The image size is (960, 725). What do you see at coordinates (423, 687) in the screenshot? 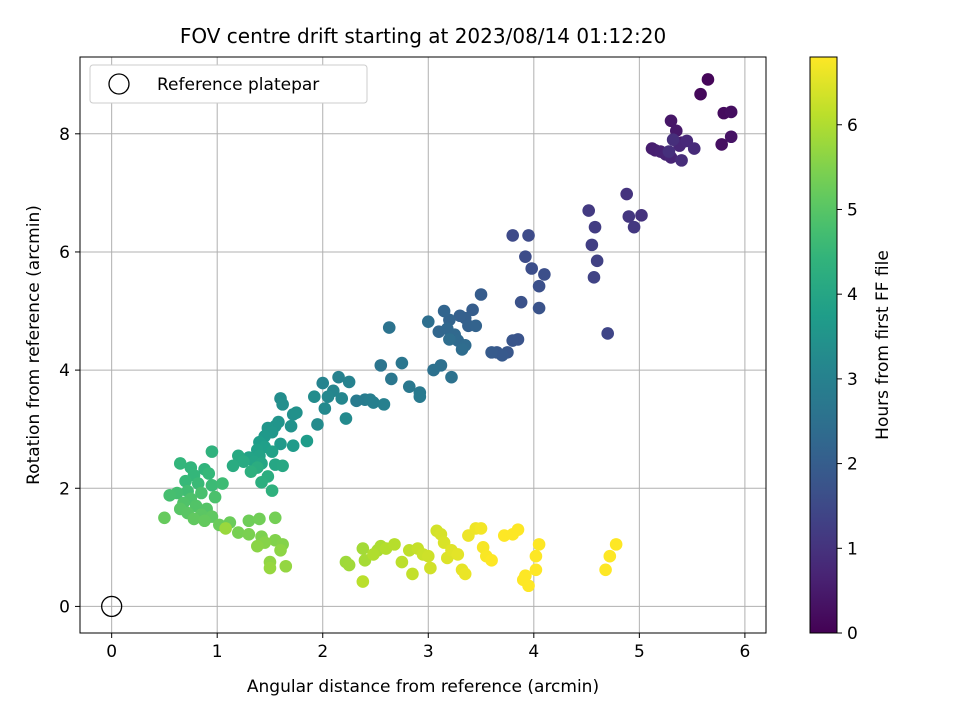
I see `x-axis-label: Angular distance from reference (arcmin)` at bounding box center [423, 687].